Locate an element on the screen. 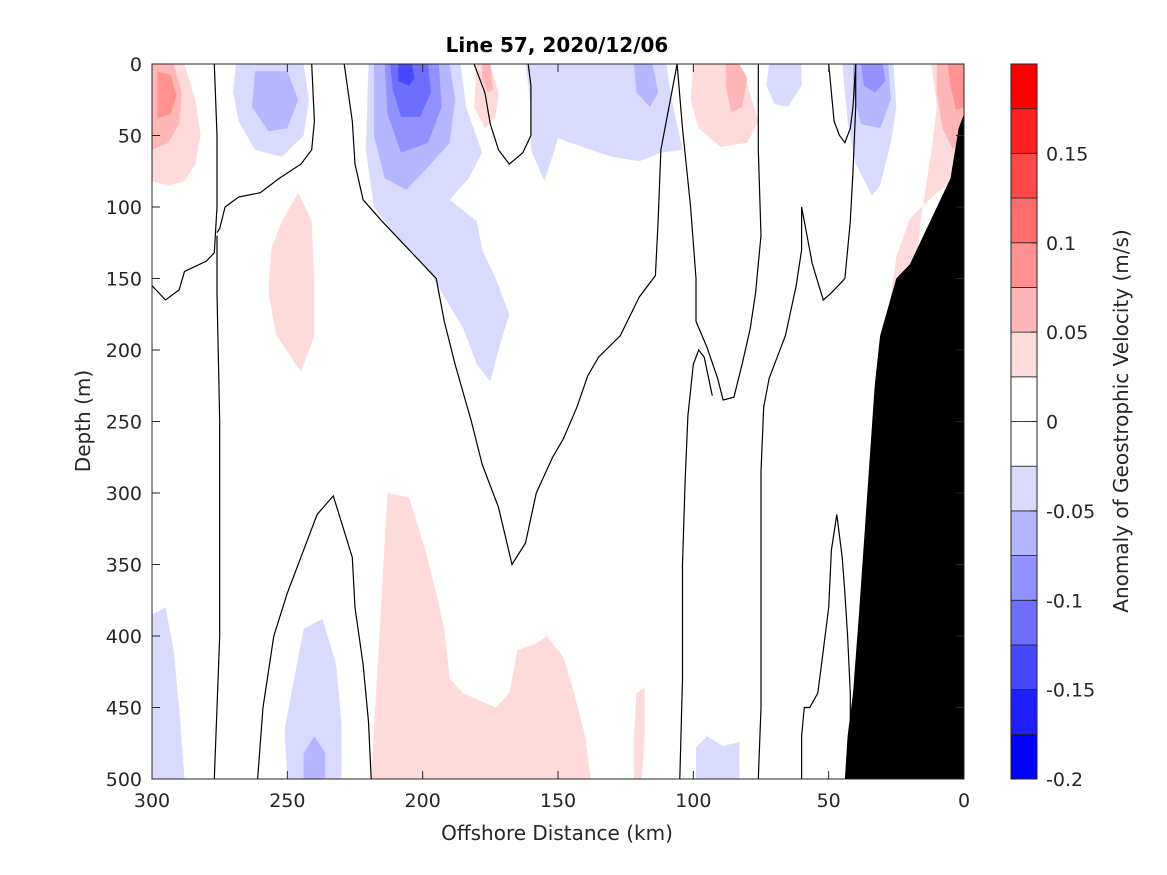 The width and height of the screenshot is (1167, 875). y-tick-label: 300 is located at coordinates (124, 494).